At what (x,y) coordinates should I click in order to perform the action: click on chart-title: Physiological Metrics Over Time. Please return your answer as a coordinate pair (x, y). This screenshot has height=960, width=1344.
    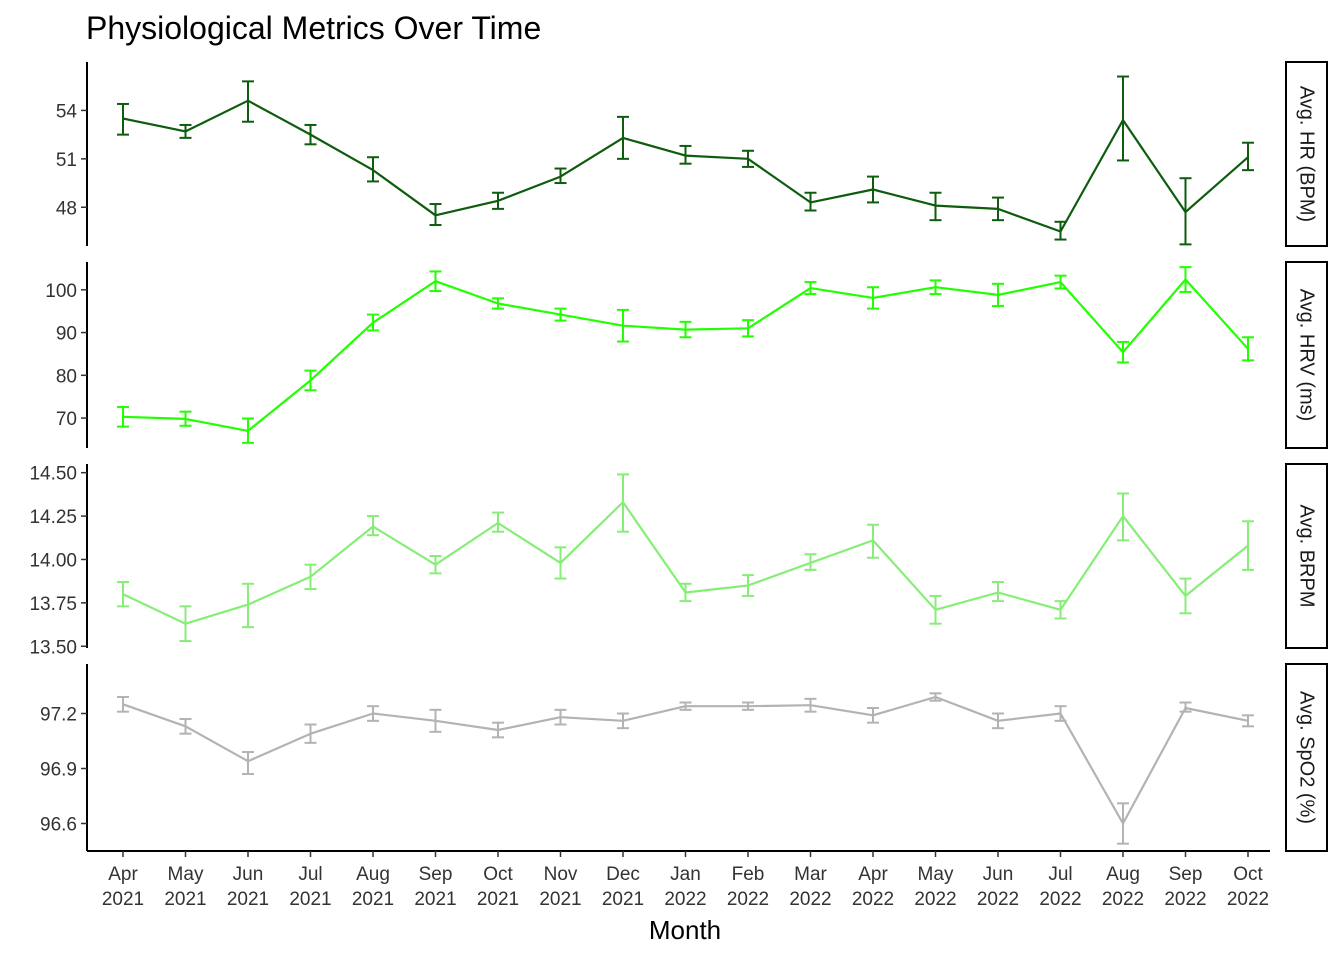
    Looking at the image, I should click on (313, 28).